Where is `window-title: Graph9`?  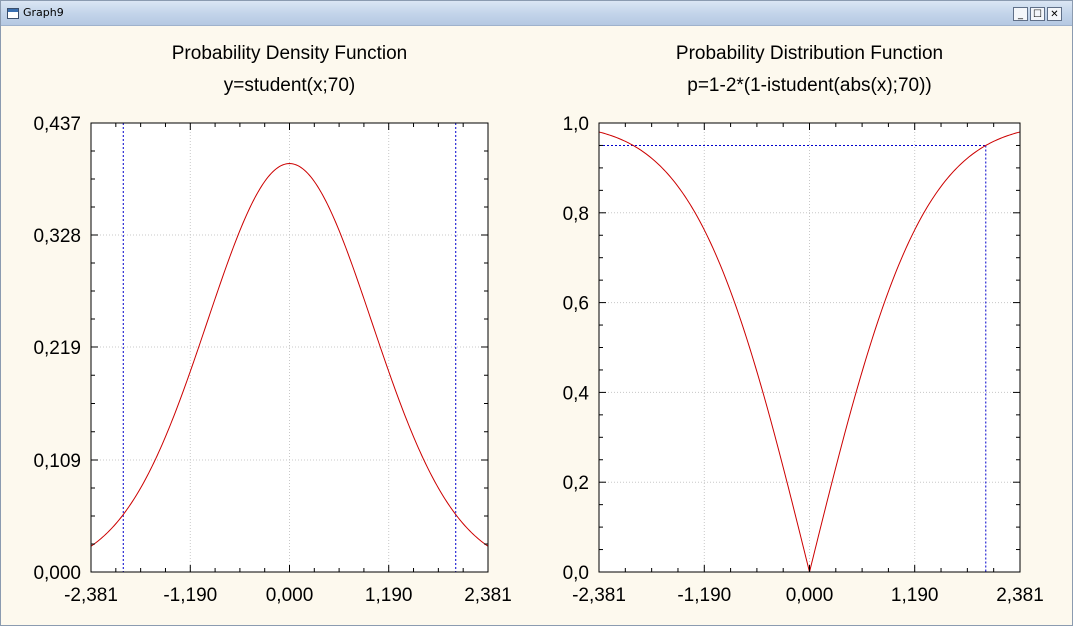 window-title: Graph9 is located at coordinates (43, 12).